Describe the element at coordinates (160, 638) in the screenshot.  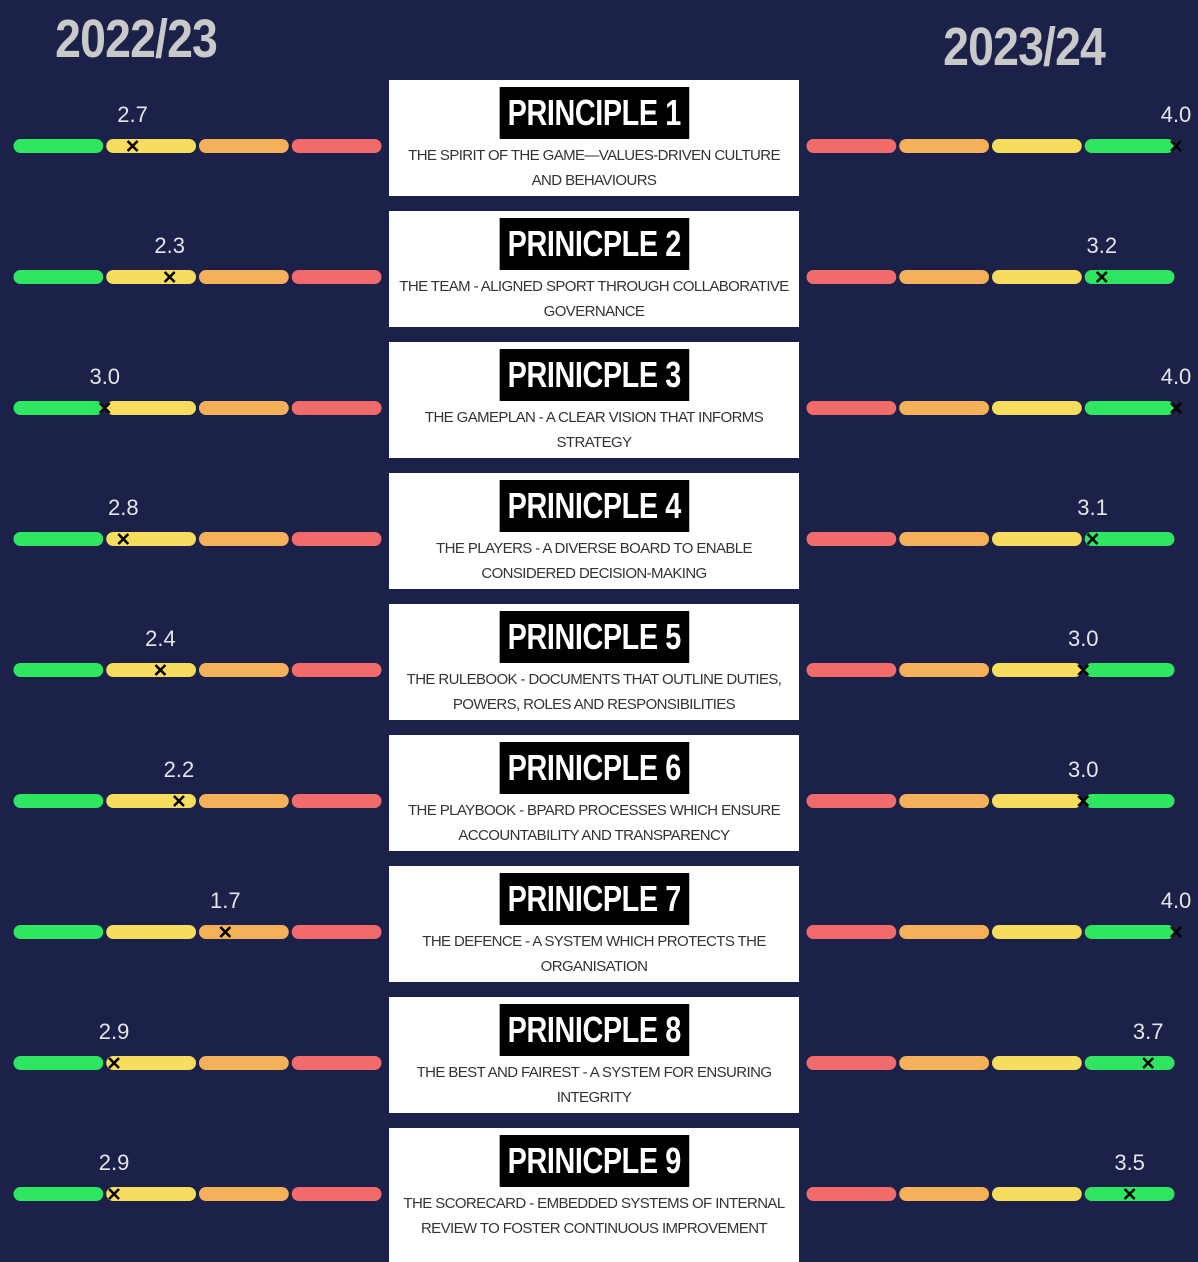
I see `score-label: 2.4` at that location.